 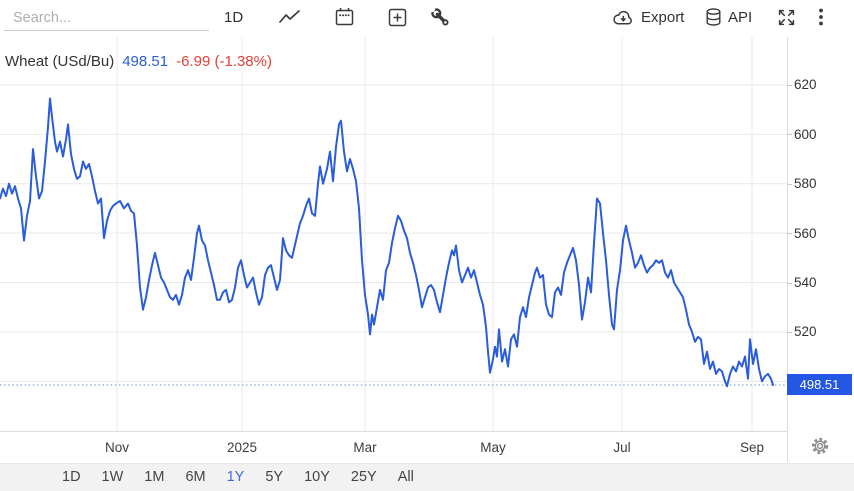 What do you see at coordinates (805, 283) in the screenshot?
I see `y-axis-label: 540` at bounding box center [805, 283].